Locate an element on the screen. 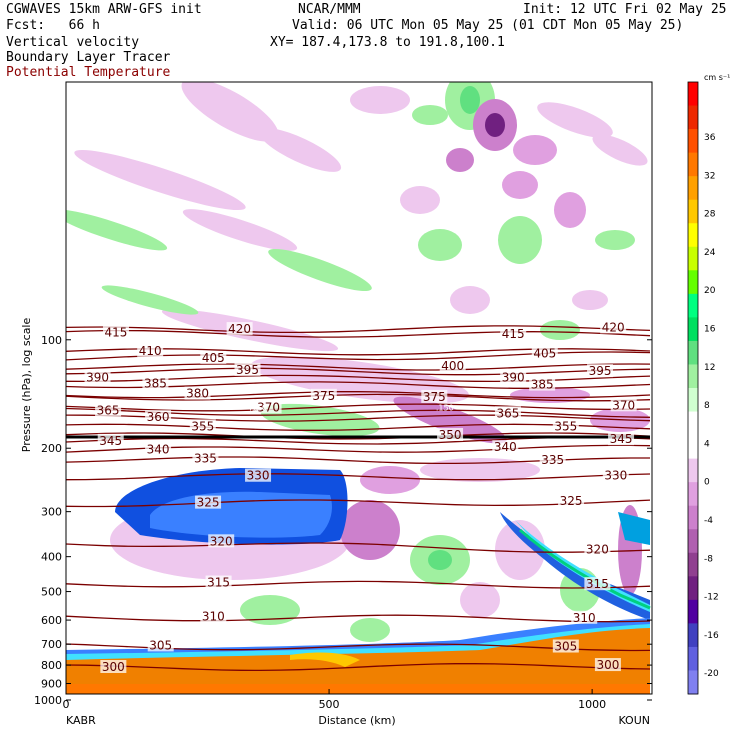  y-tick-label: 300 is located at coordinates (51, 512).